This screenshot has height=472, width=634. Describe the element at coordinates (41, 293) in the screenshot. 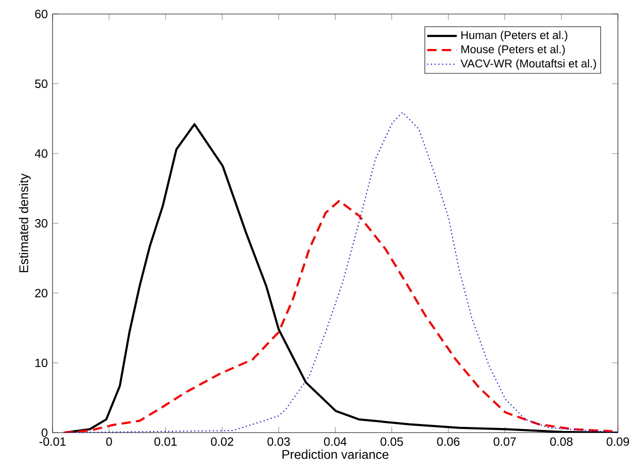

I see `y-tick-label: 20` at that location.